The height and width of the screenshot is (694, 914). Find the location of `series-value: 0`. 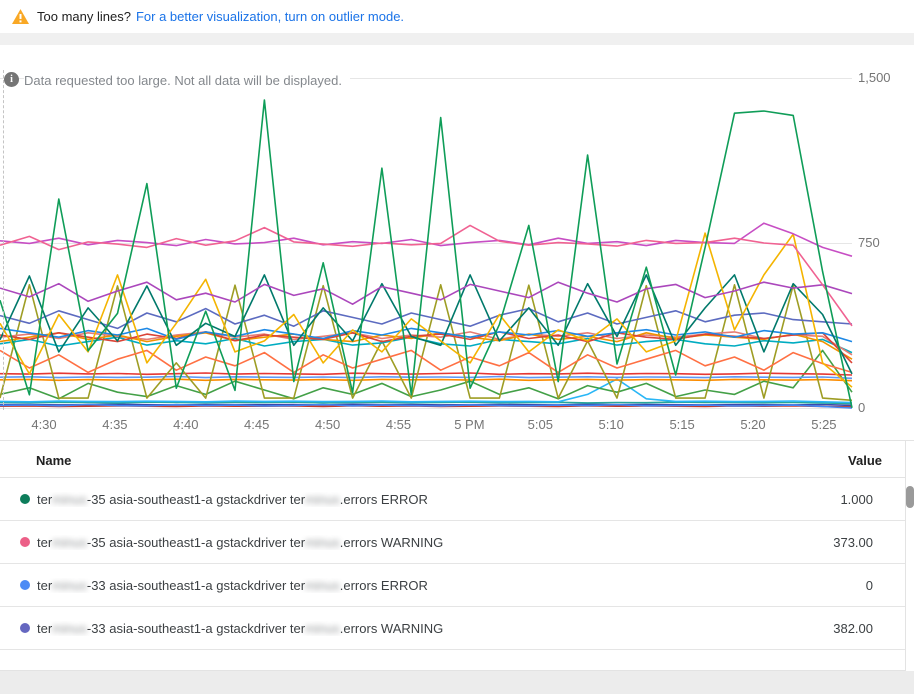

series-value: 0 is located at coordinates (869, 585).